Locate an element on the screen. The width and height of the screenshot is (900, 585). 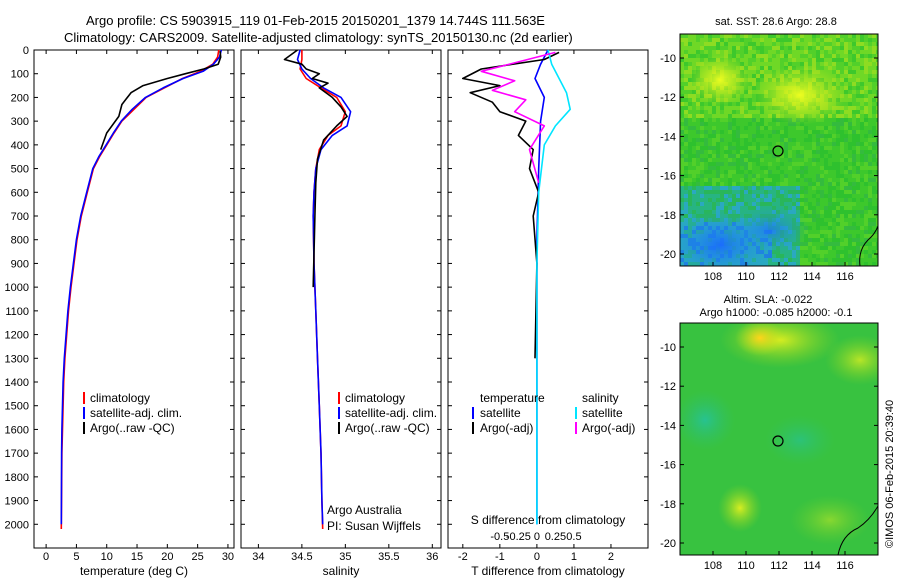
x-tick-label: 5 is located at coordinates (76, 557).